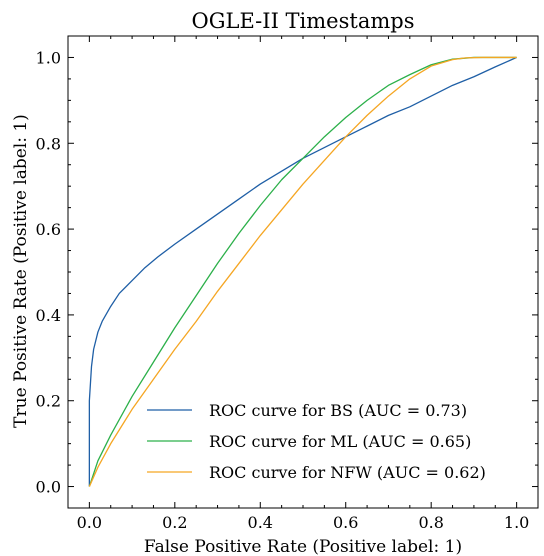  What do you see at coordinates (516, 522) in the screenshot?
I see `x-tick-label: 1.0` at bounding box center [516, 522].